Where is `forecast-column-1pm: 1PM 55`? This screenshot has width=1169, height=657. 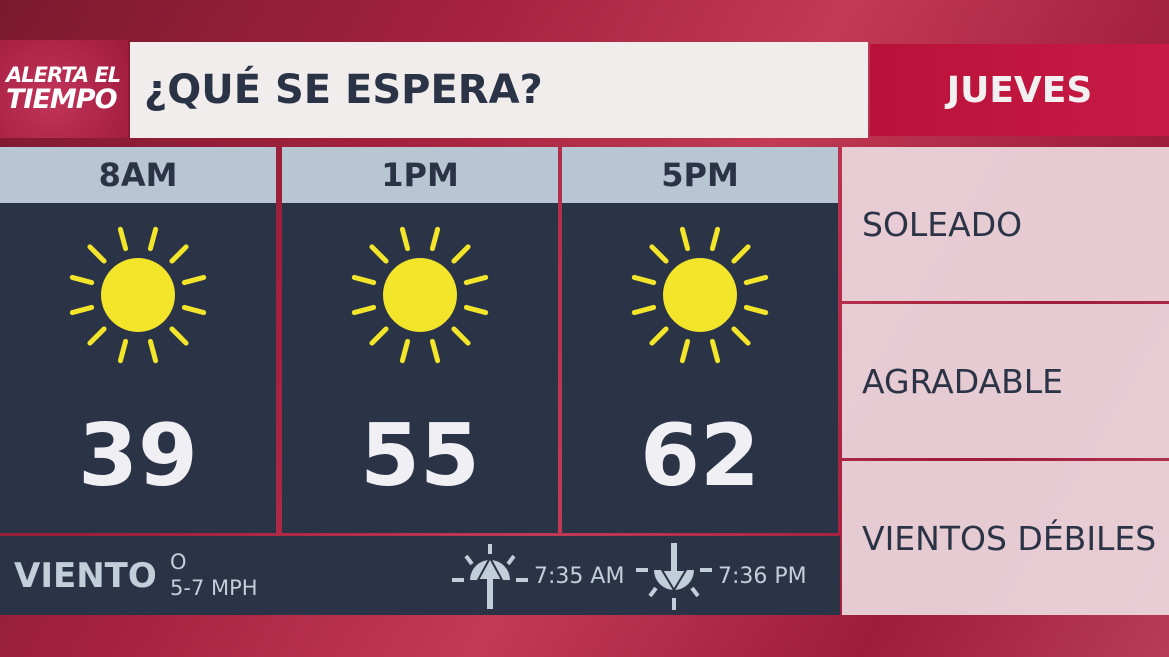
forecast-column-1pm: 1PM 55 is located at coordinates (420, 340).